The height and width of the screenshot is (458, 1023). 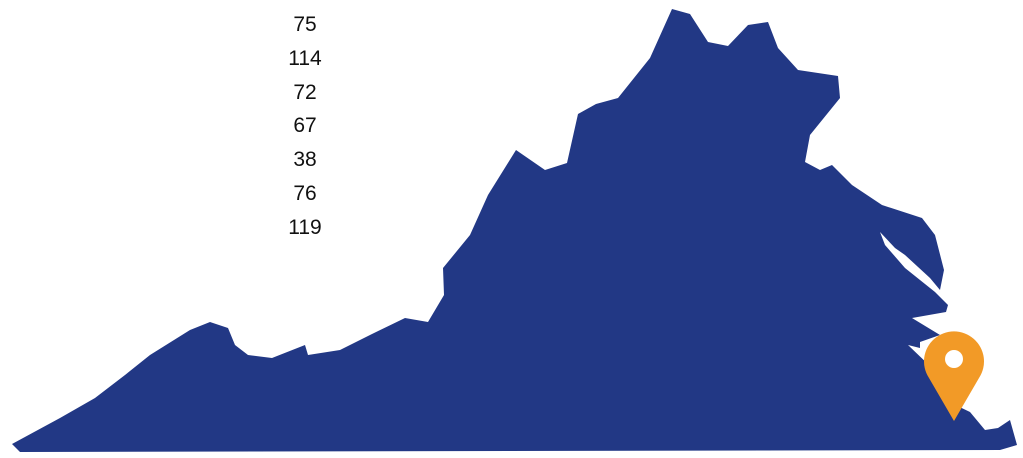 I want to click on stat-value: 67, so click(x=305, y=126).